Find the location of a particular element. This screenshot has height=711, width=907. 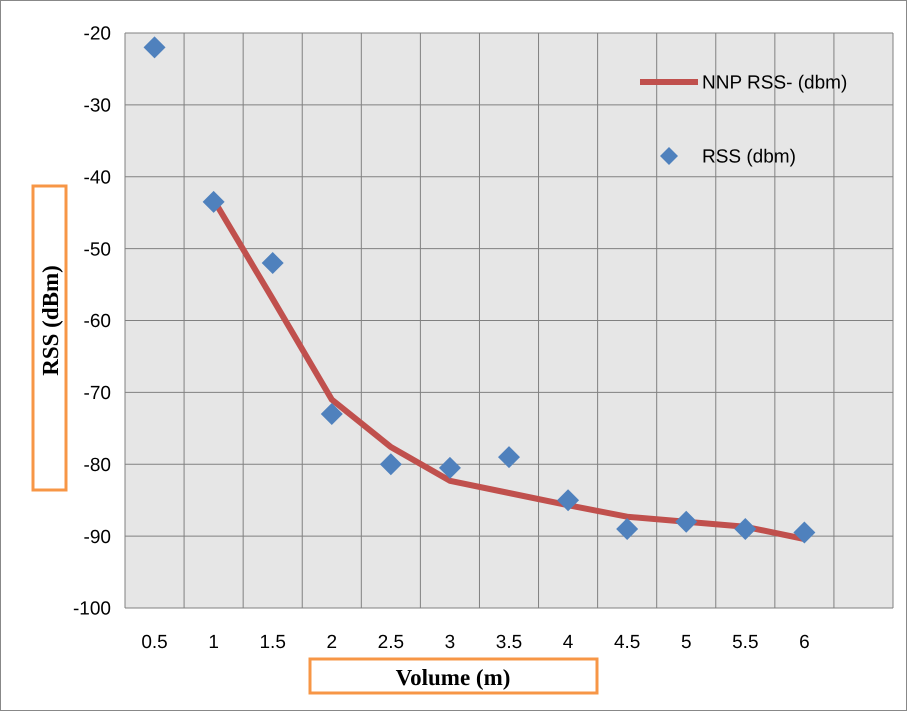

x-tick-label: 3.5 is located at coordinates (509, 642).